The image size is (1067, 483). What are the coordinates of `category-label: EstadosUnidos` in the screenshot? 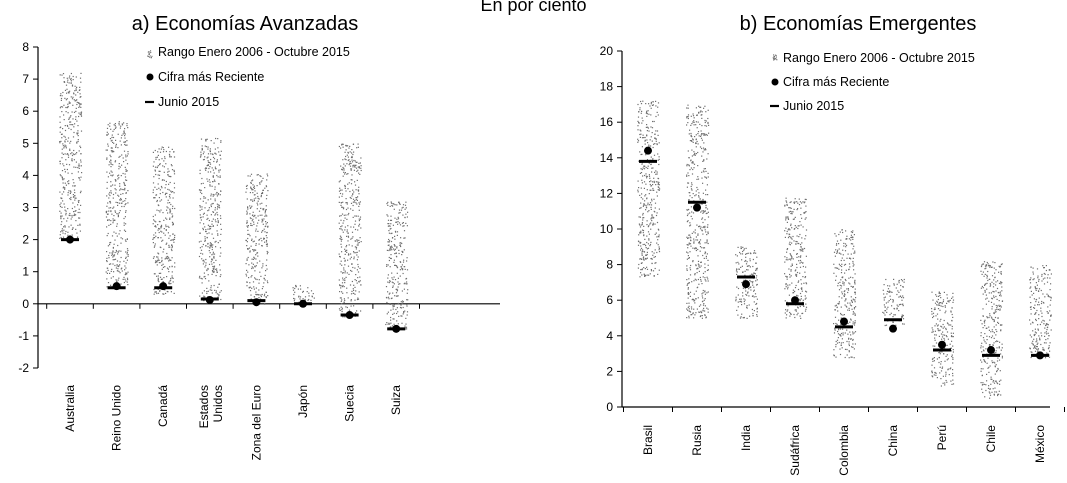 It's located at (211, 406).